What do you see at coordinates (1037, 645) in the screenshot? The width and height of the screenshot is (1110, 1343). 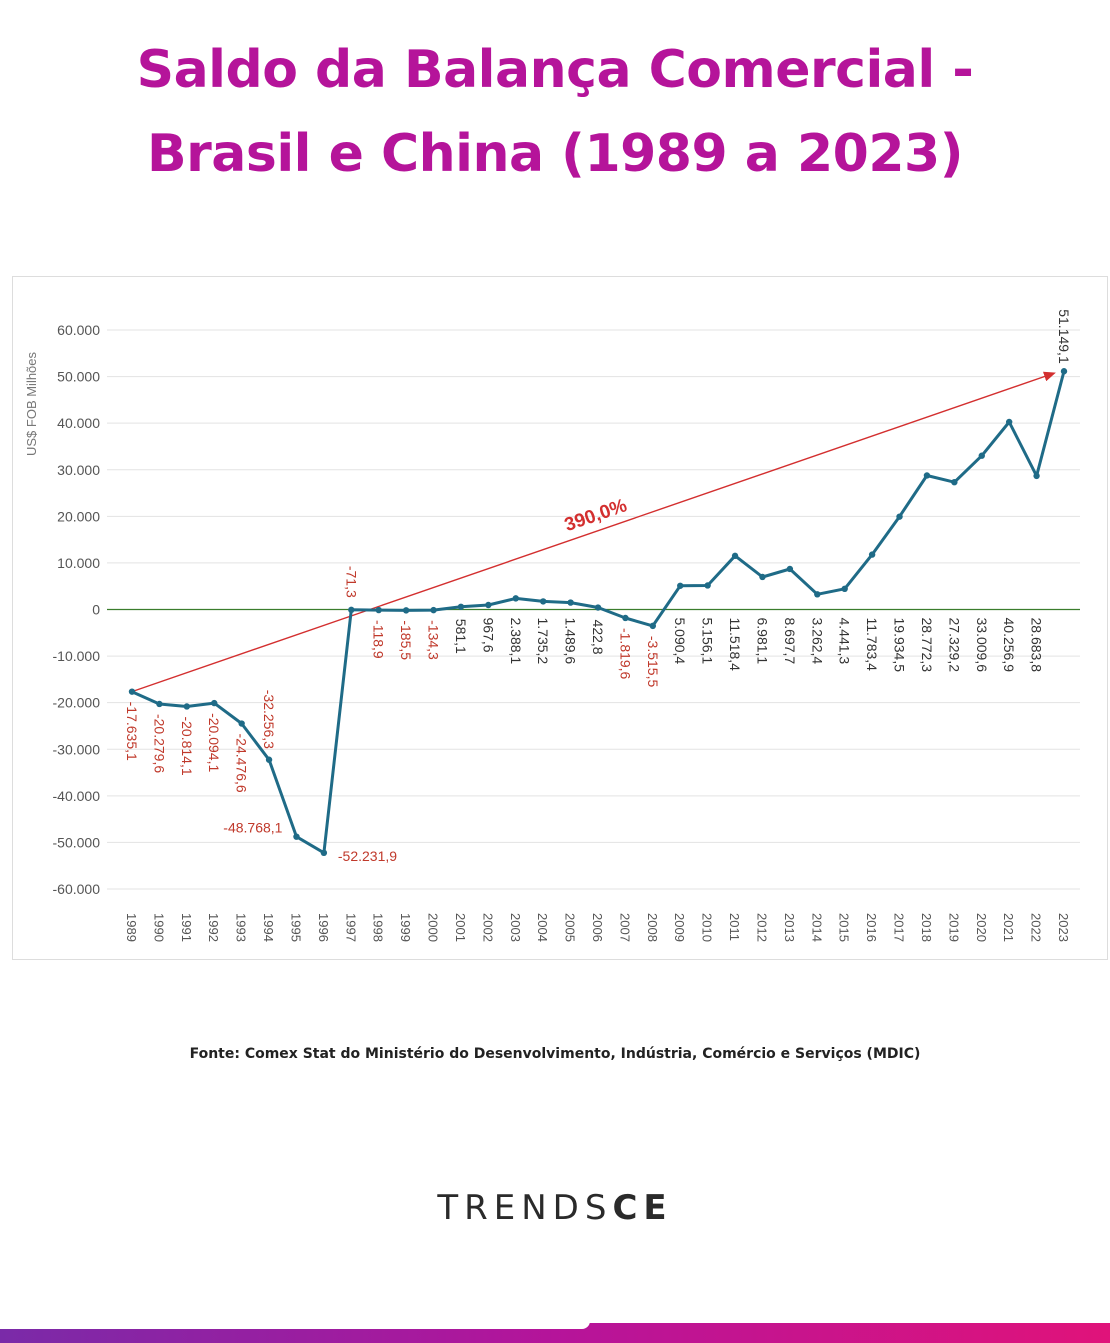 I see `data-label: 28.683,8` at bounding box center [1037, 645].